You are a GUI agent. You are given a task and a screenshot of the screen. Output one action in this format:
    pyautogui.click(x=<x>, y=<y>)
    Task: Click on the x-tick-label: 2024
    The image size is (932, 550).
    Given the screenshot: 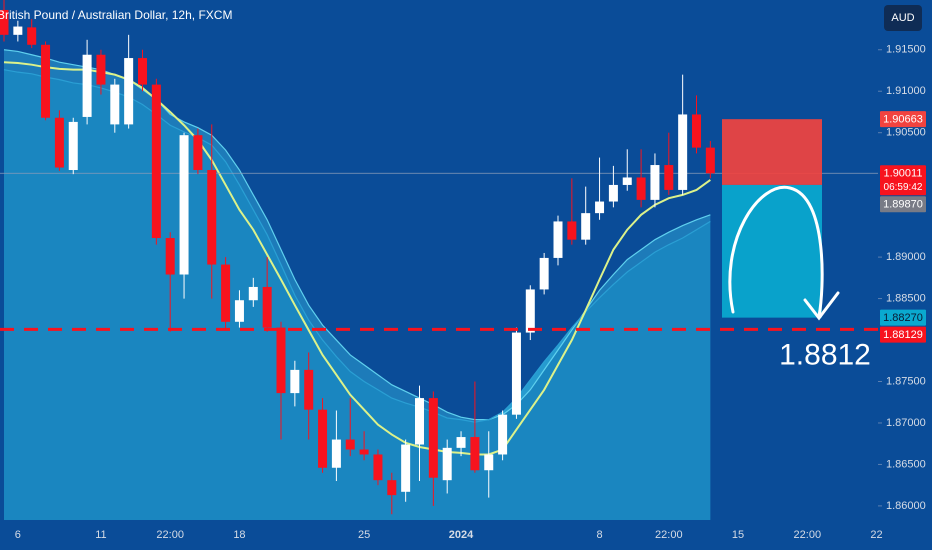 What is the action you would take?
    pyautogui.click(x=461, y=535)
    